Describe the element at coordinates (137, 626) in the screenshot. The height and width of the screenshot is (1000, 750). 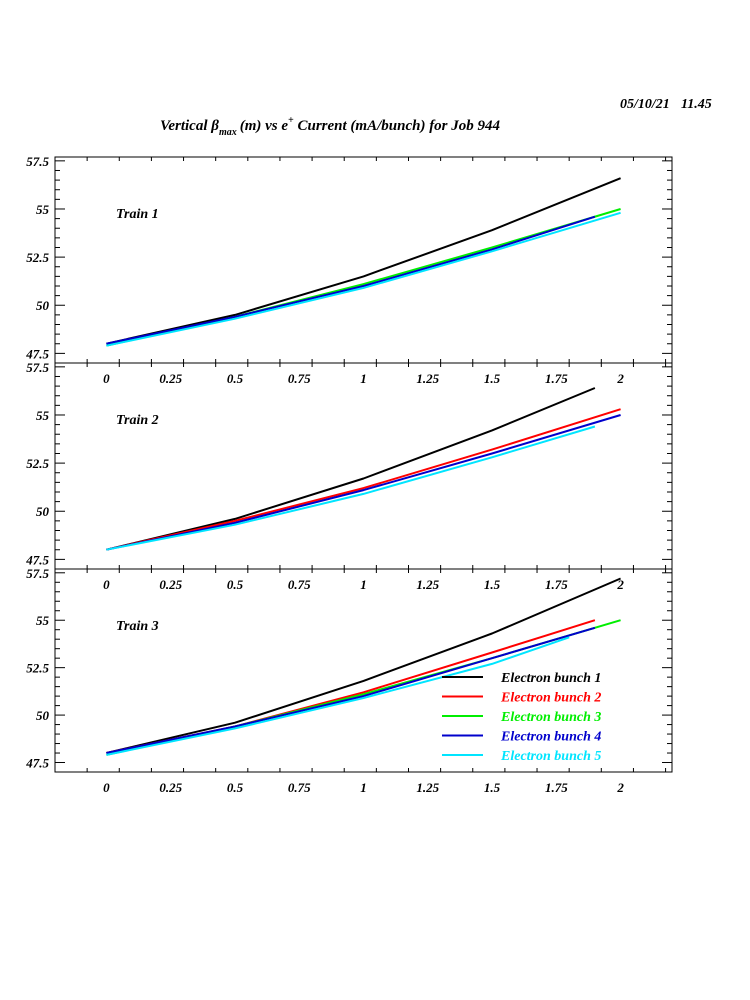
I see `panel-label: Train 3` at that location.